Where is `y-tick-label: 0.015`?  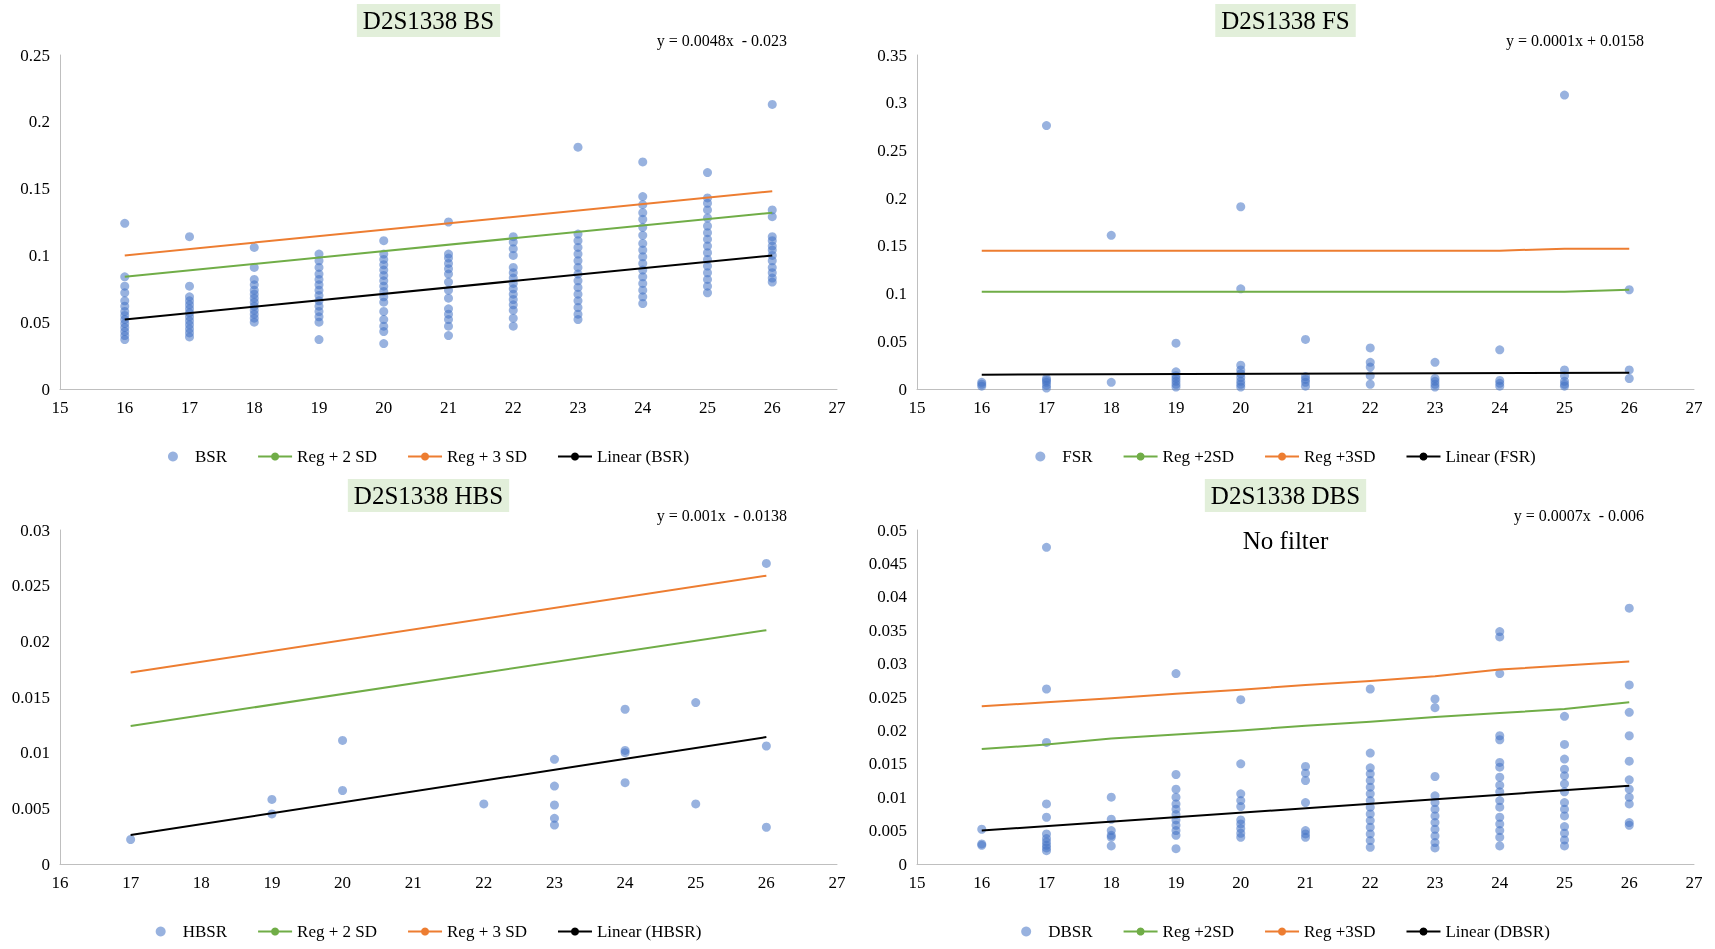
y-tick-label: 0.015 is located at coordinates (887, 763).